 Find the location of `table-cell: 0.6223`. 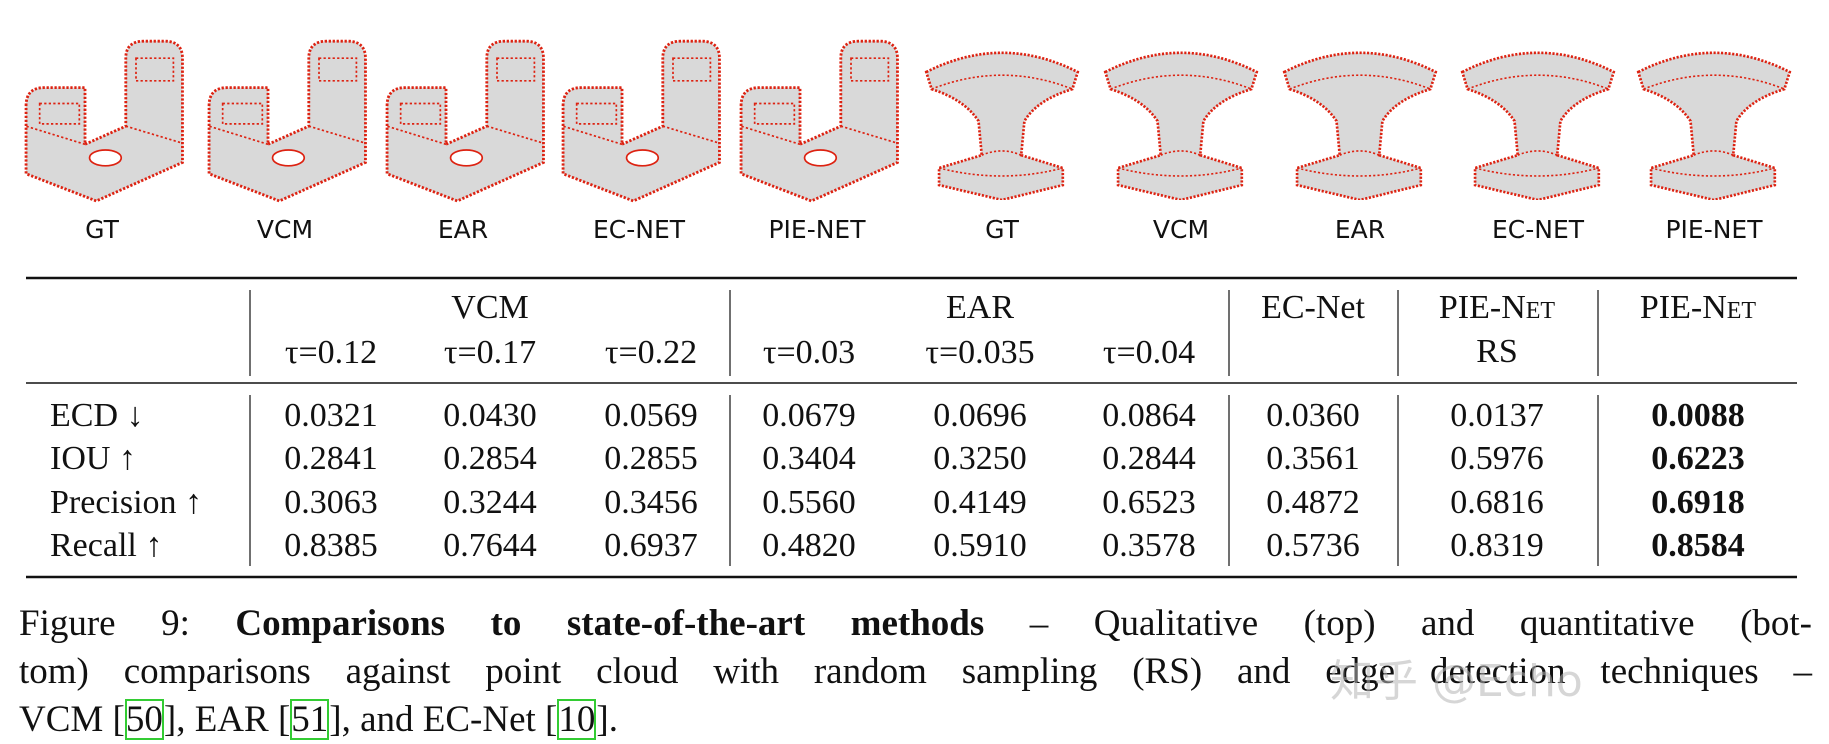

table-cell: 0.6223 is located at coordinates (1698, 458).